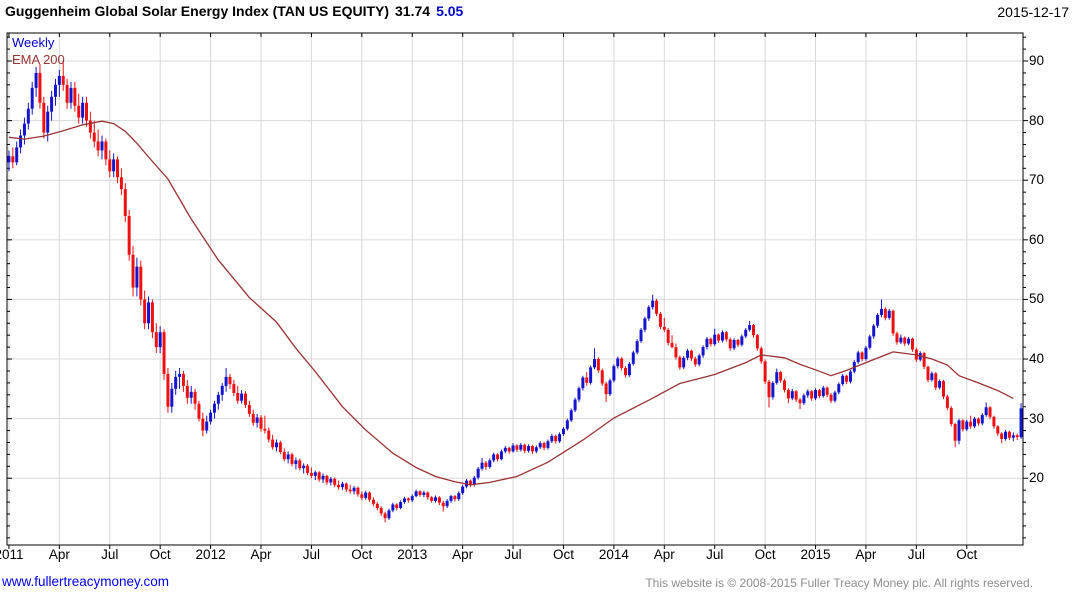  What do you see at coordinates (613, 554) in the screenshot?
I see `x-axis-label: 2014` at bounding box center [613, 554].